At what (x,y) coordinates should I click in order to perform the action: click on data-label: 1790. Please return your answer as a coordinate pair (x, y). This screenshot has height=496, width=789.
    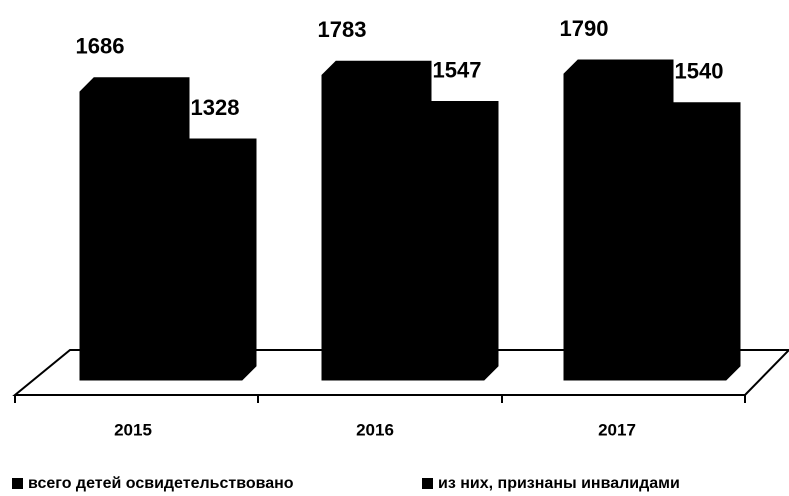
    Looking at the image, I should click on (584, 28).